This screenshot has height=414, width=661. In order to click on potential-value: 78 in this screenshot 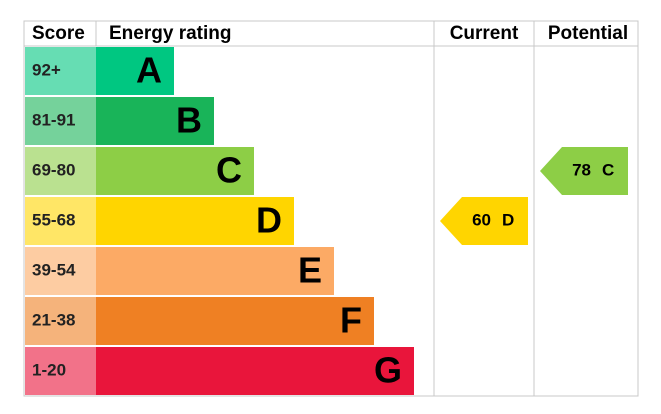, I will do `click(581, 169)`.